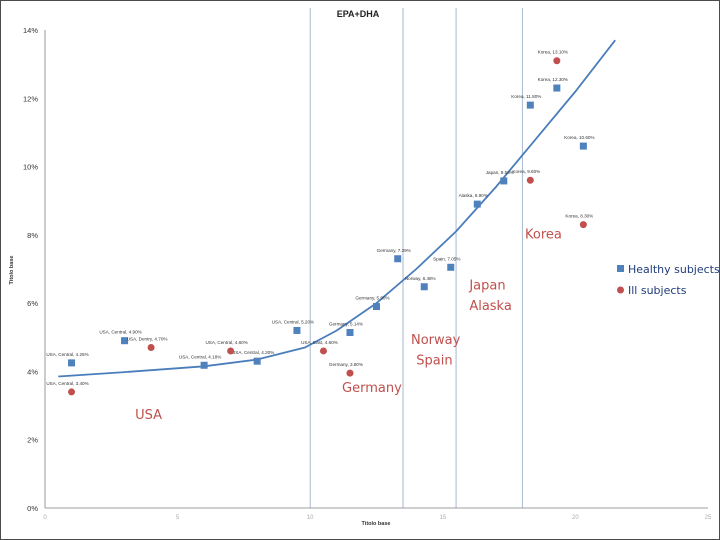 Image resolution: width=720 pixels, height=540 pixels. What do you see at coordinates (30, 269) in the screenshot?
I see `y-tick-labels: 0% 2% 4% 6% 8% 10% 12% 14%` at bounding box center [30, 269].